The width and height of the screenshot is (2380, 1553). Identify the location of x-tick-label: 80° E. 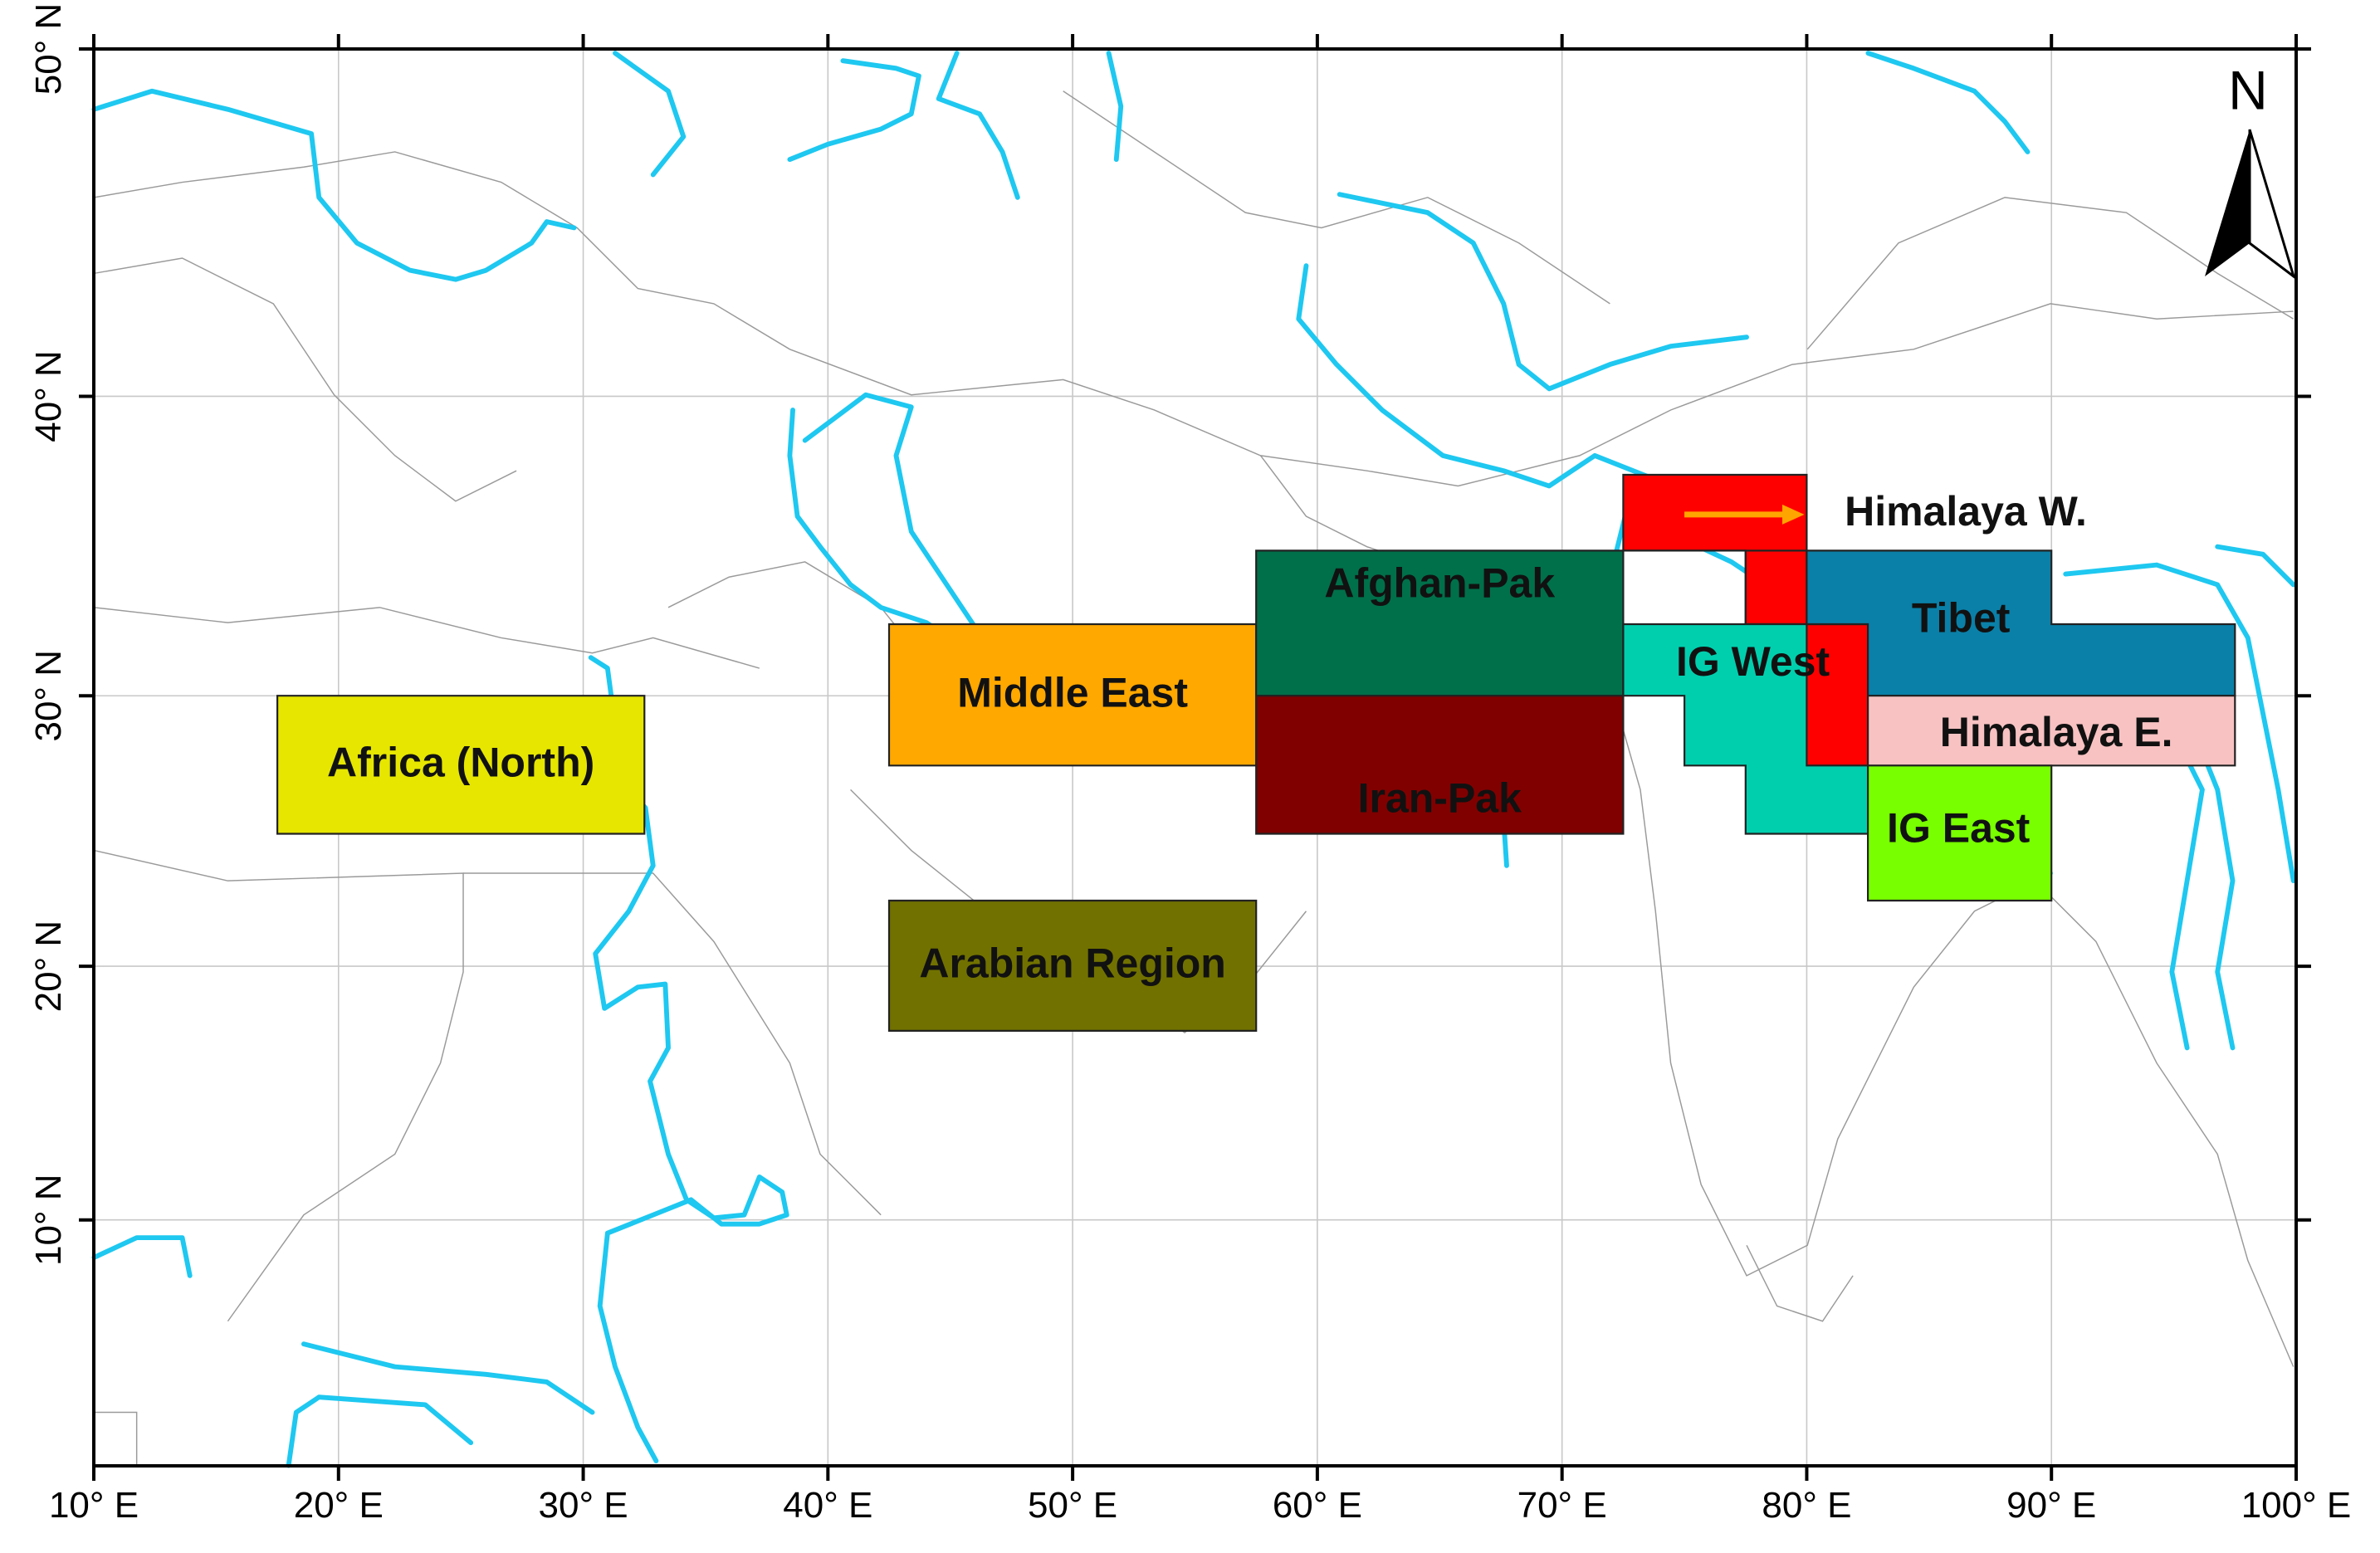
(1806, 1505).